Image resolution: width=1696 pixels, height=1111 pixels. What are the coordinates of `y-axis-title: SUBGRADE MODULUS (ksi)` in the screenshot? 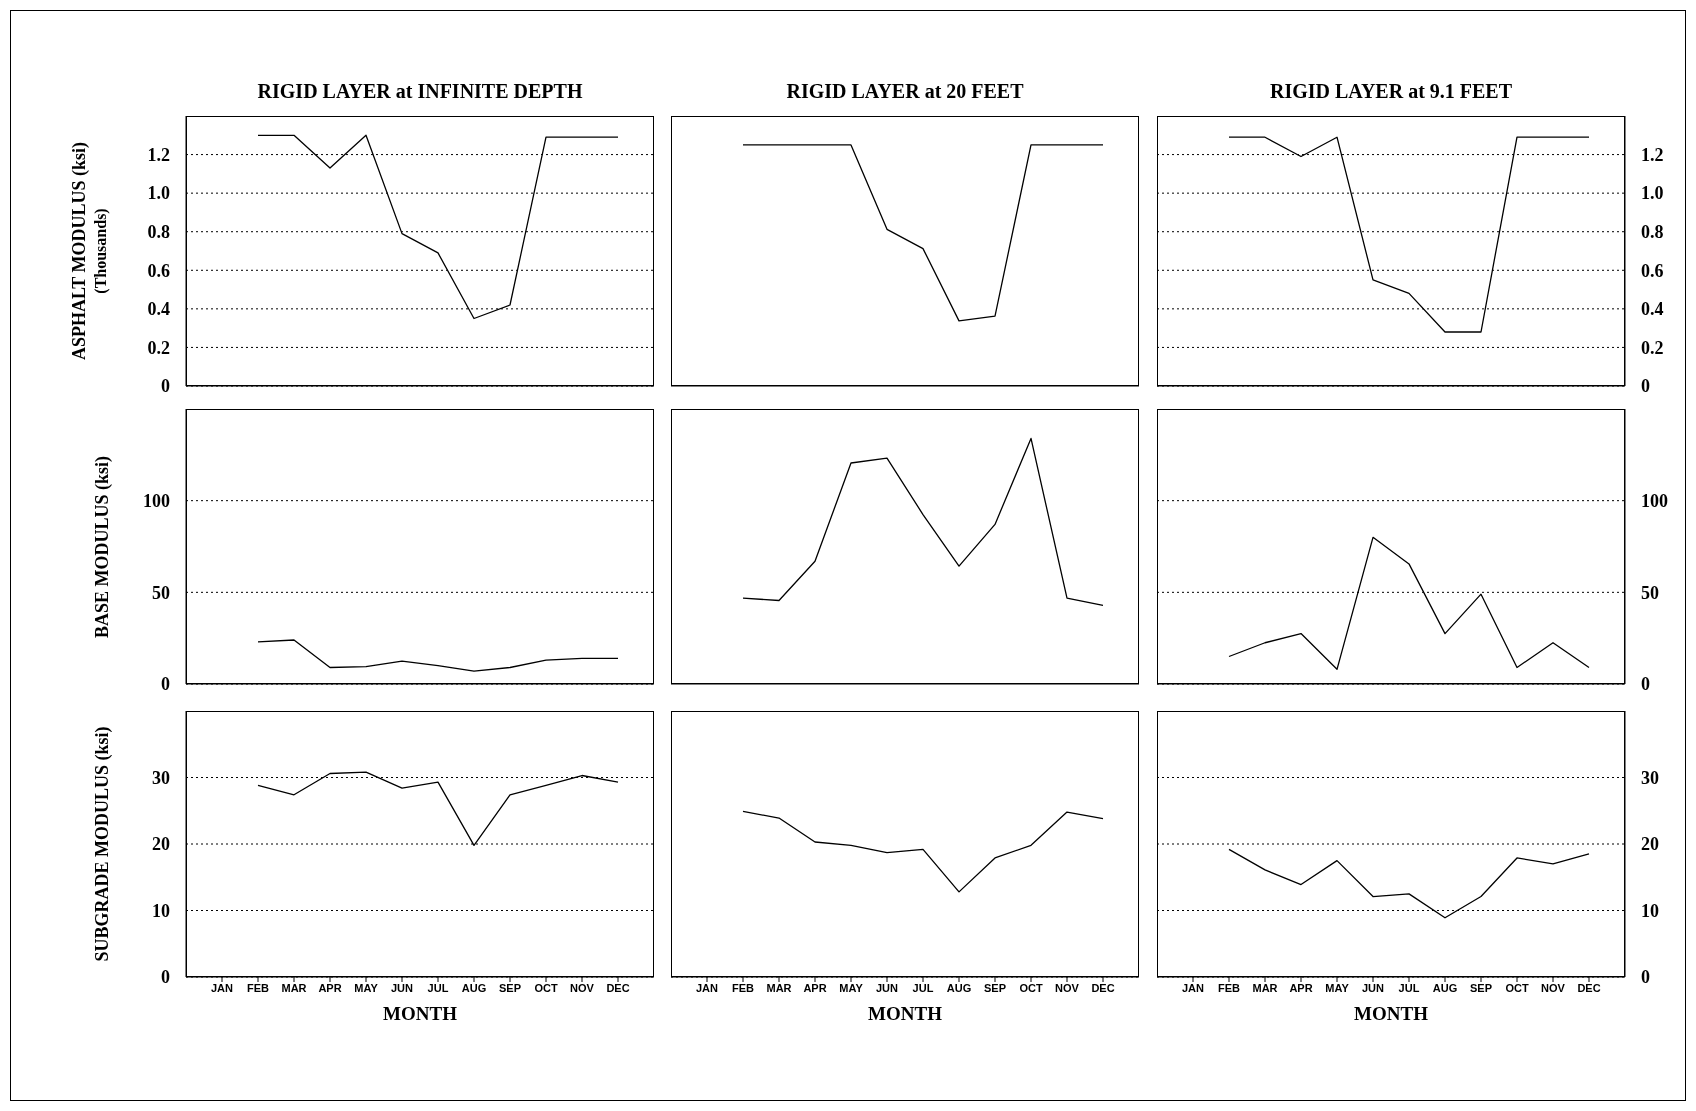 It's located at (102, 844).